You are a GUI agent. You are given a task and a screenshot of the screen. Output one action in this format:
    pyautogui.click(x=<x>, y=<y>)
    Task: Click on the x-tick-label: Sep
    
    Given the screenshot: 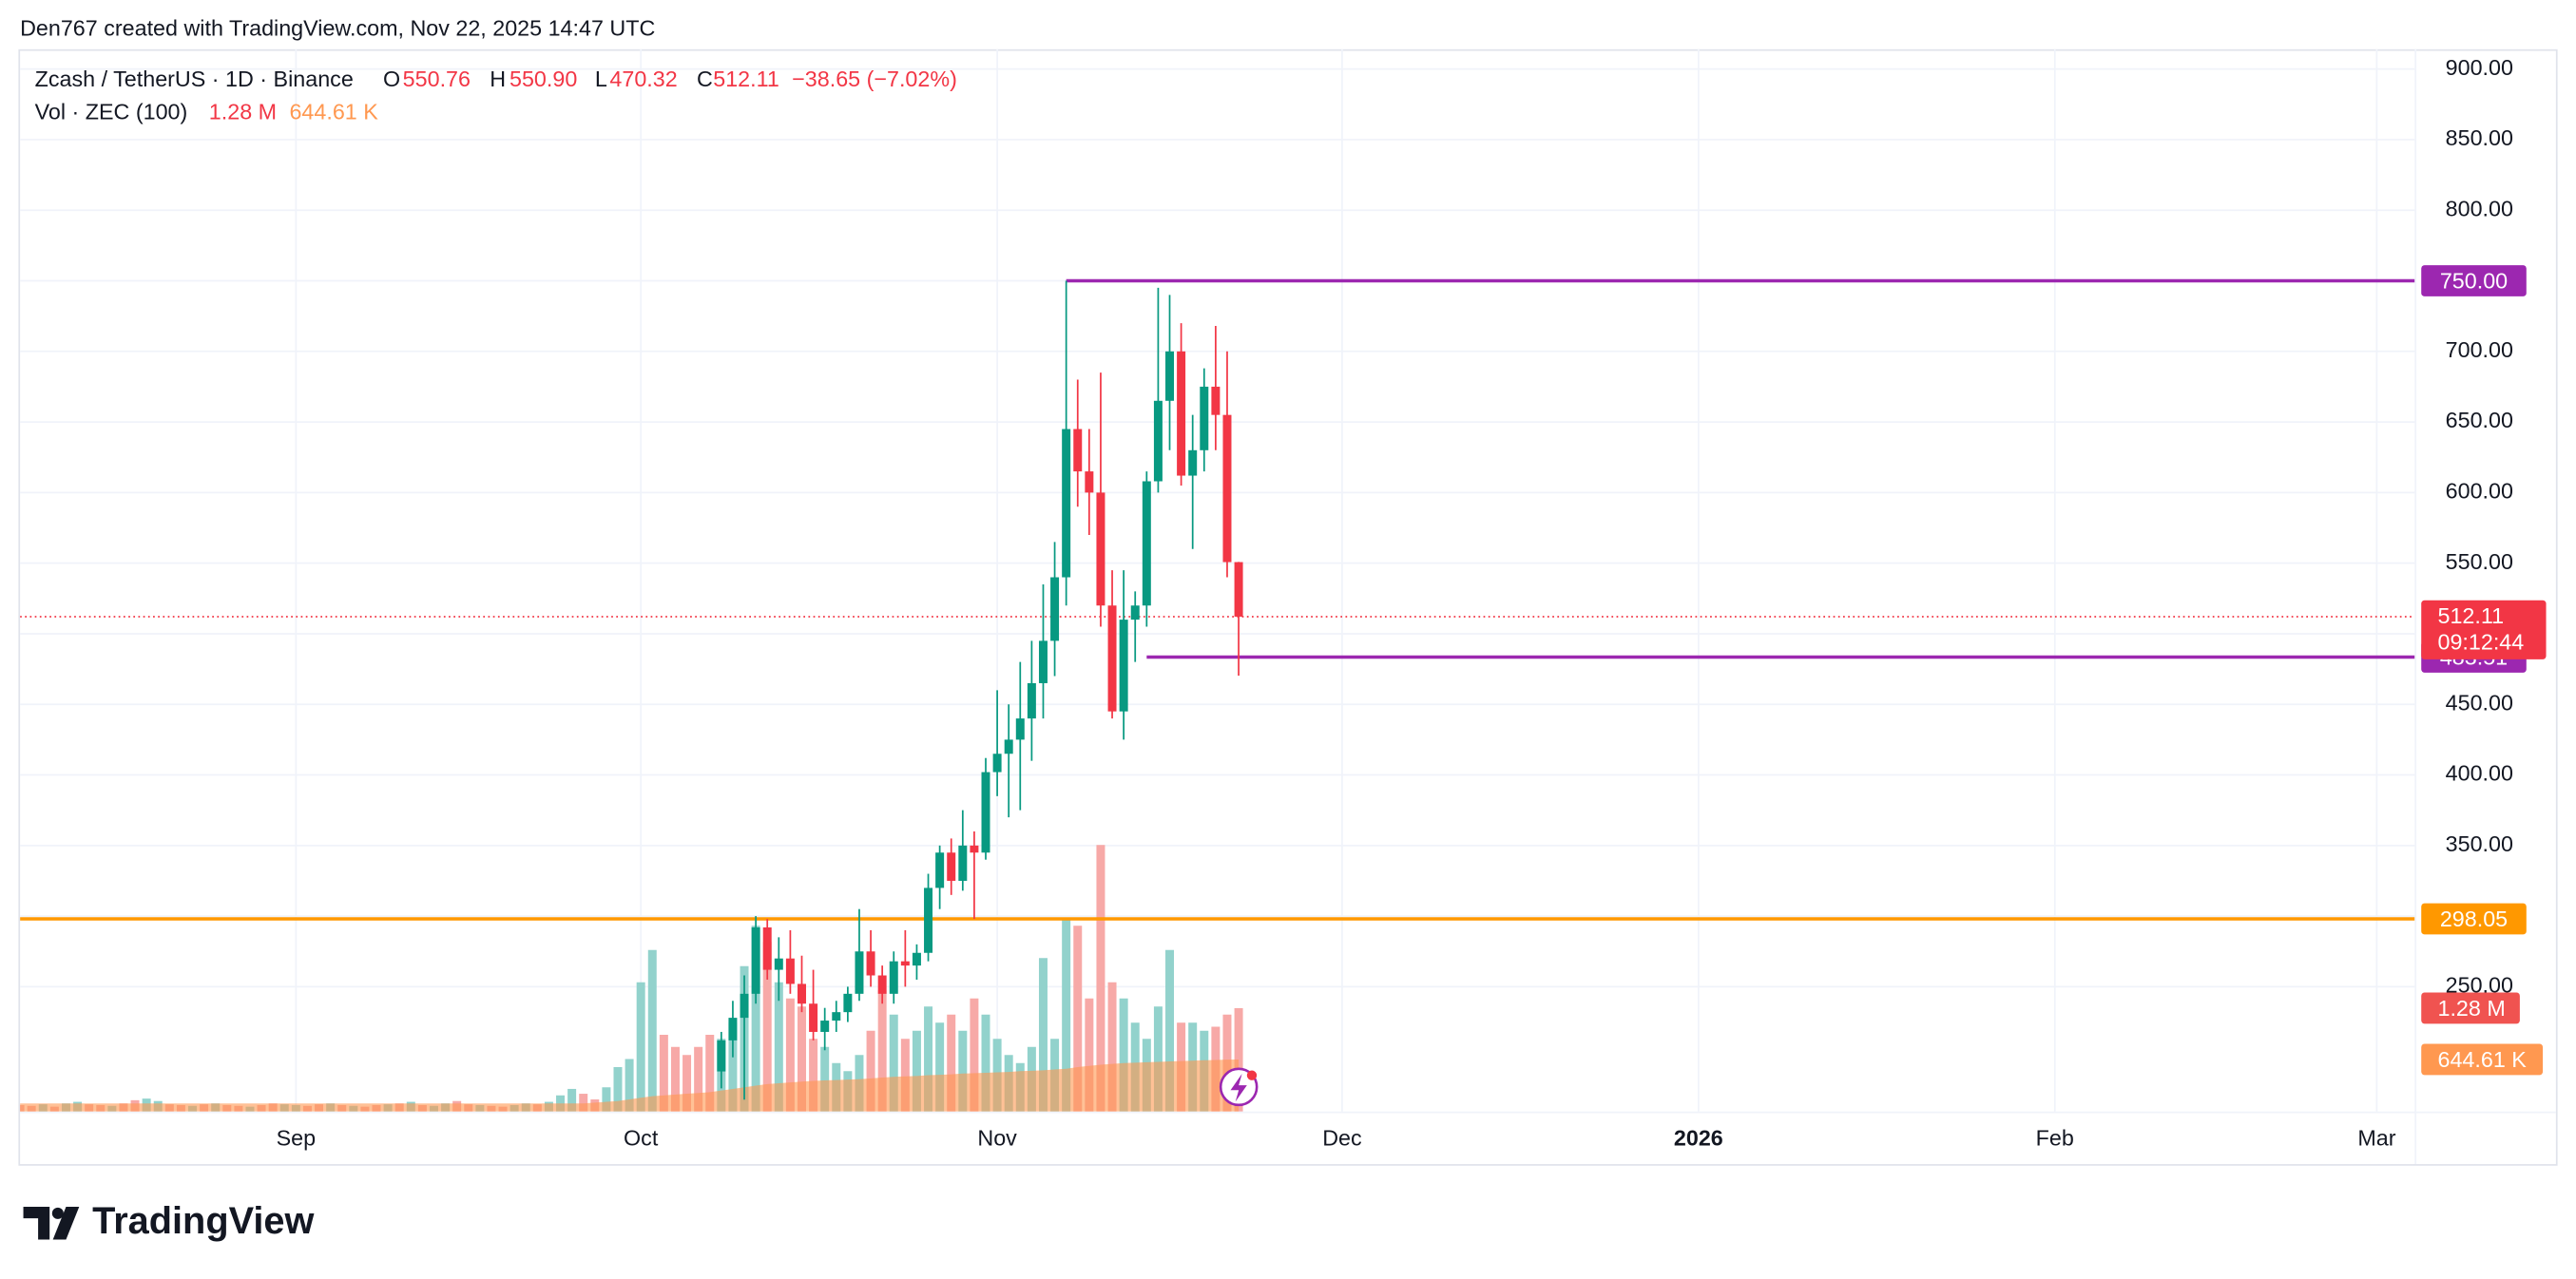 What is the action you would take?
    pyautogui.click(x=297, y=1138)
    